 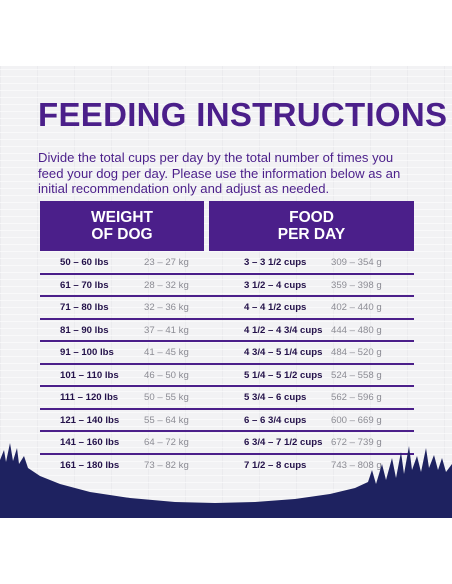 What do you see at coordinates (356, 330) in the screenshot?
I see `food-grams: 444 – 480 g` at bounding box center [356, 330].